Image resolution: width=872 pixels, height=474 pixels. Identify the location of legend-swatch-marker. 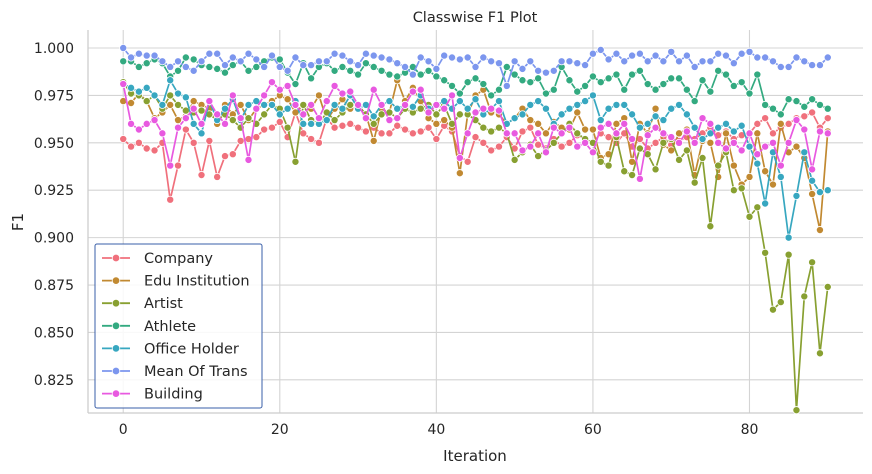
(116, 393).